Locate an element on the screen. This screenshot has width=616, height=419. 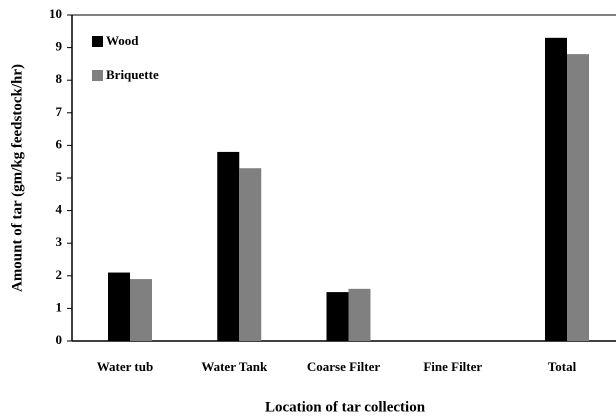
x-tick-label: Total is located at coordinates (562, 366).